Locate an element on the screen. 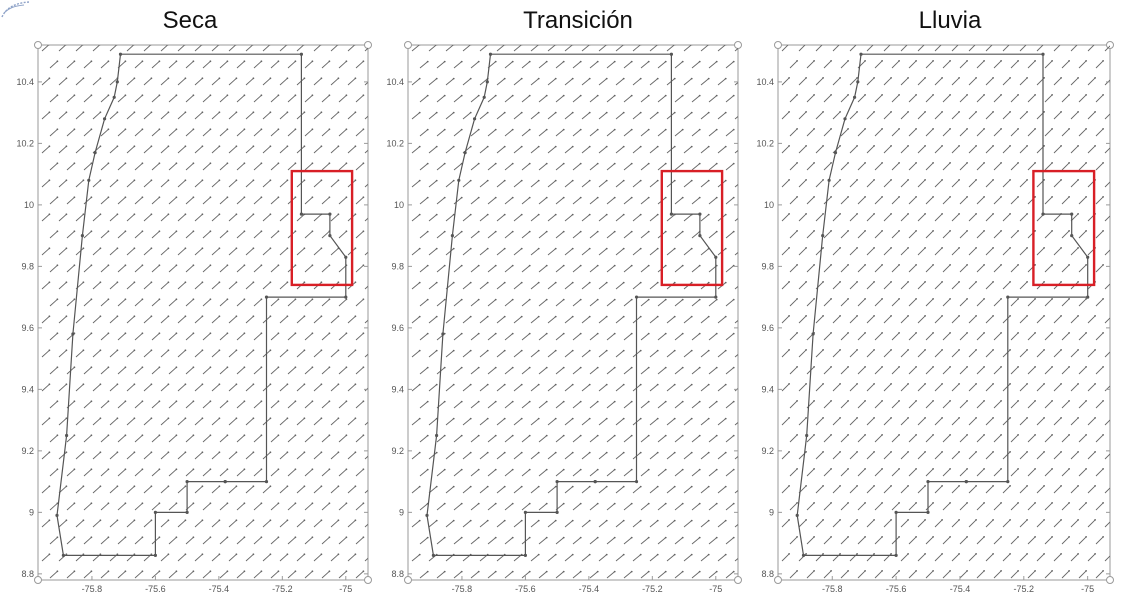 This screenshot has height=596, width=1123. y-tick-label: 10.2 is located at coordinates (25, 143).